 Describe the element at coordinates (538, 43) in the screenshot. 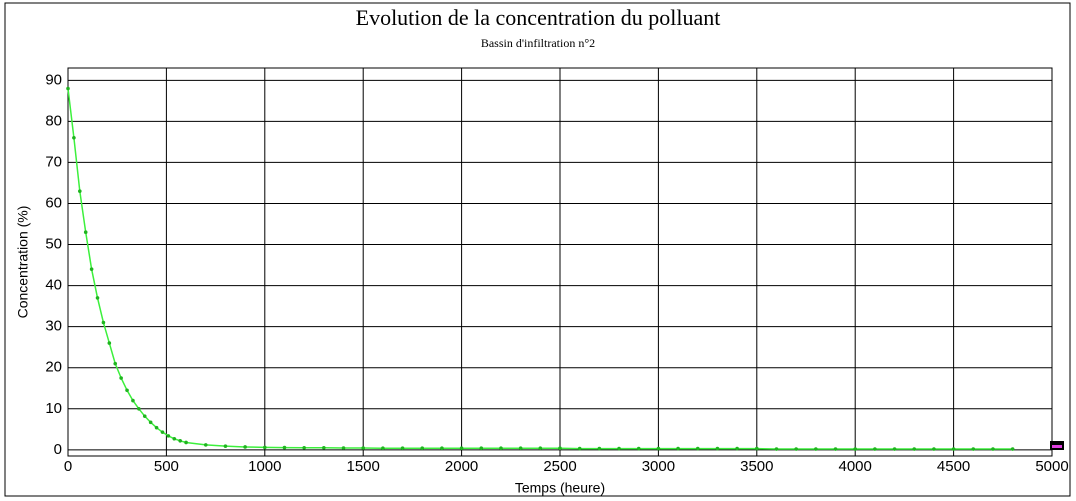

I see `chart-subtitle: Bassin d'infiltration n°2` at that location.